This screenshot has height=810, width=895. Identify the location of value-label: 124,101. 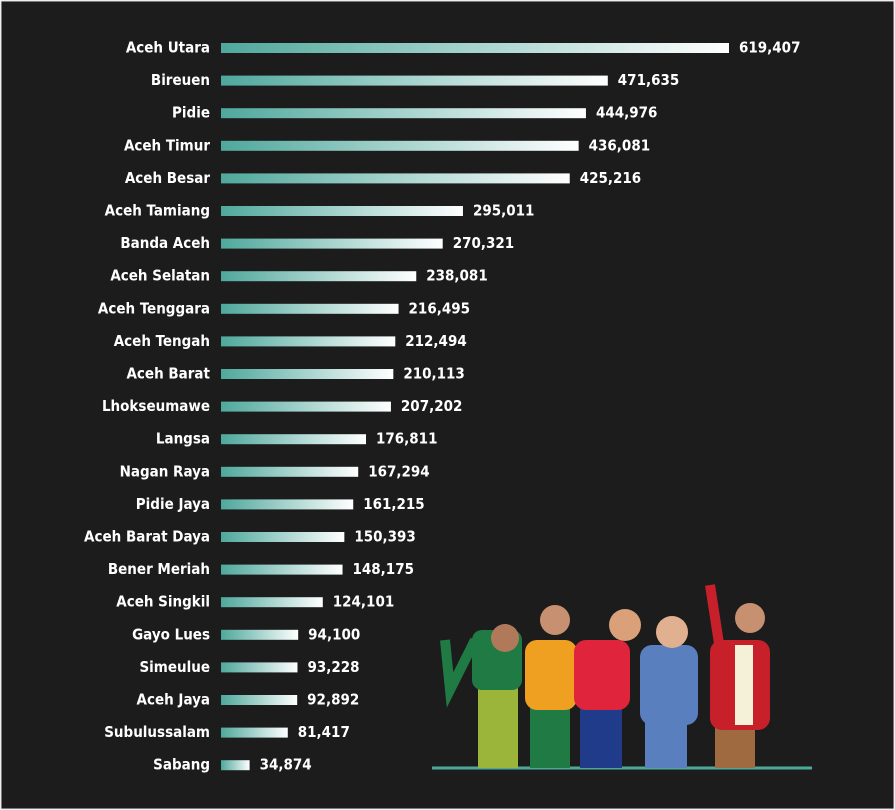
(363, 602).